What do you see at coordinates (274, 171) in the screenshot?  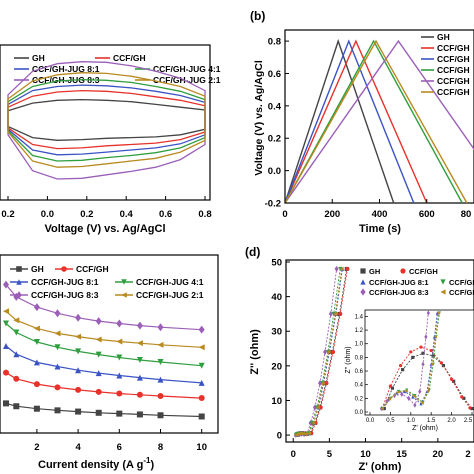 I see `gcd-ytick-label-4: 0.0` at bounding box center [274, 171].